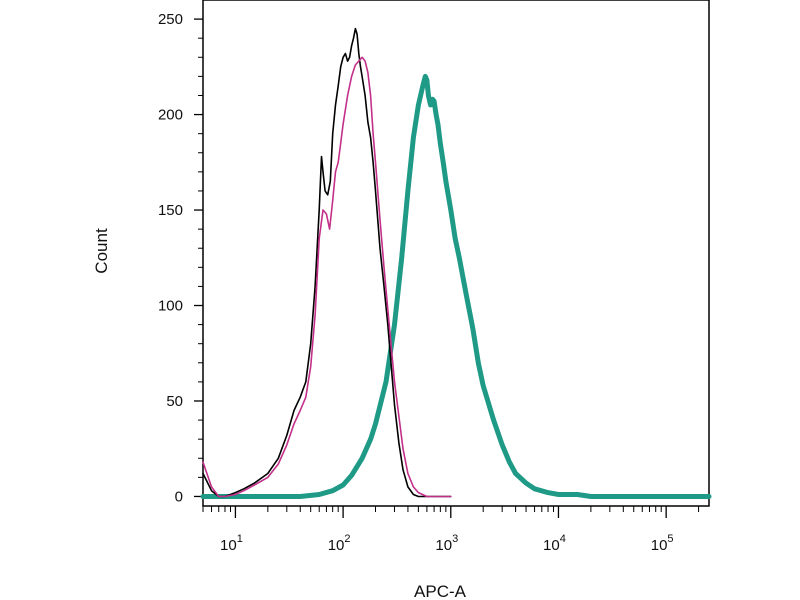 The width and height of the screenshot is (800, 600). Describe the element at coordinates (170, 306) in the screenshot. I see `y-tick-label: 100` at that location.